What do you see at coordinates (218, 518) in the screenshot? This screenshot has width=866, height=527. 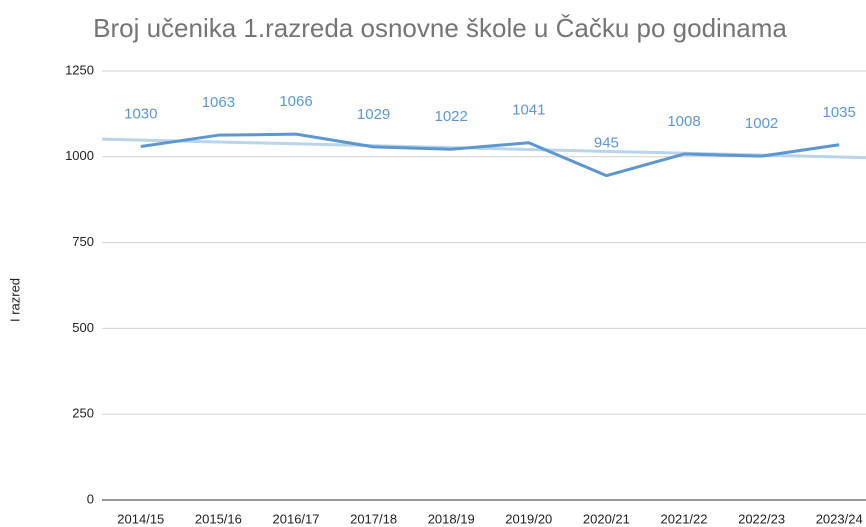 I see `x-tick-label: 2015/16` at bounding box center [218, 518].